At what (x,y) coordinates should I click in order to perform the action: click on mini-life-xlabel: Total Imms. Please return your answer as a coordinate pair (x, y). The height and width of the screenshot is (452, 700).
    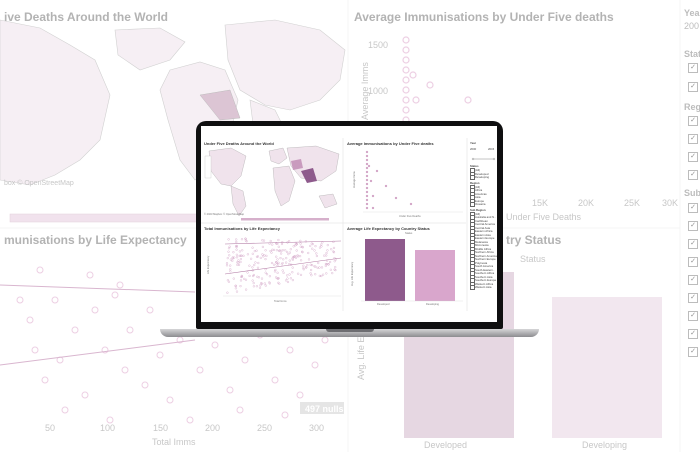
    Looking at the image, I should click on (280, 301).